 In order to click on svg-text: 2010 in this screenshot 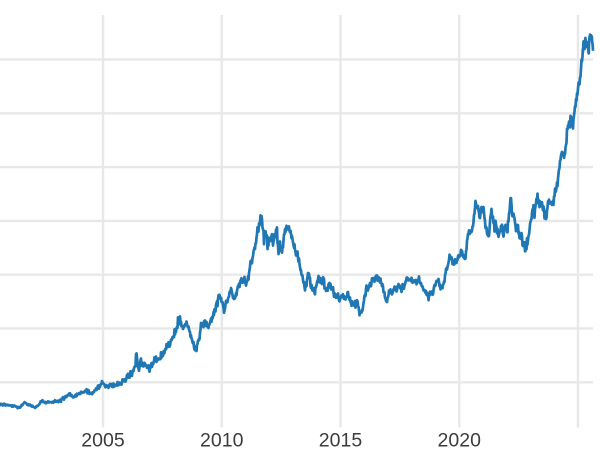, I will do `click(222, 440)`.